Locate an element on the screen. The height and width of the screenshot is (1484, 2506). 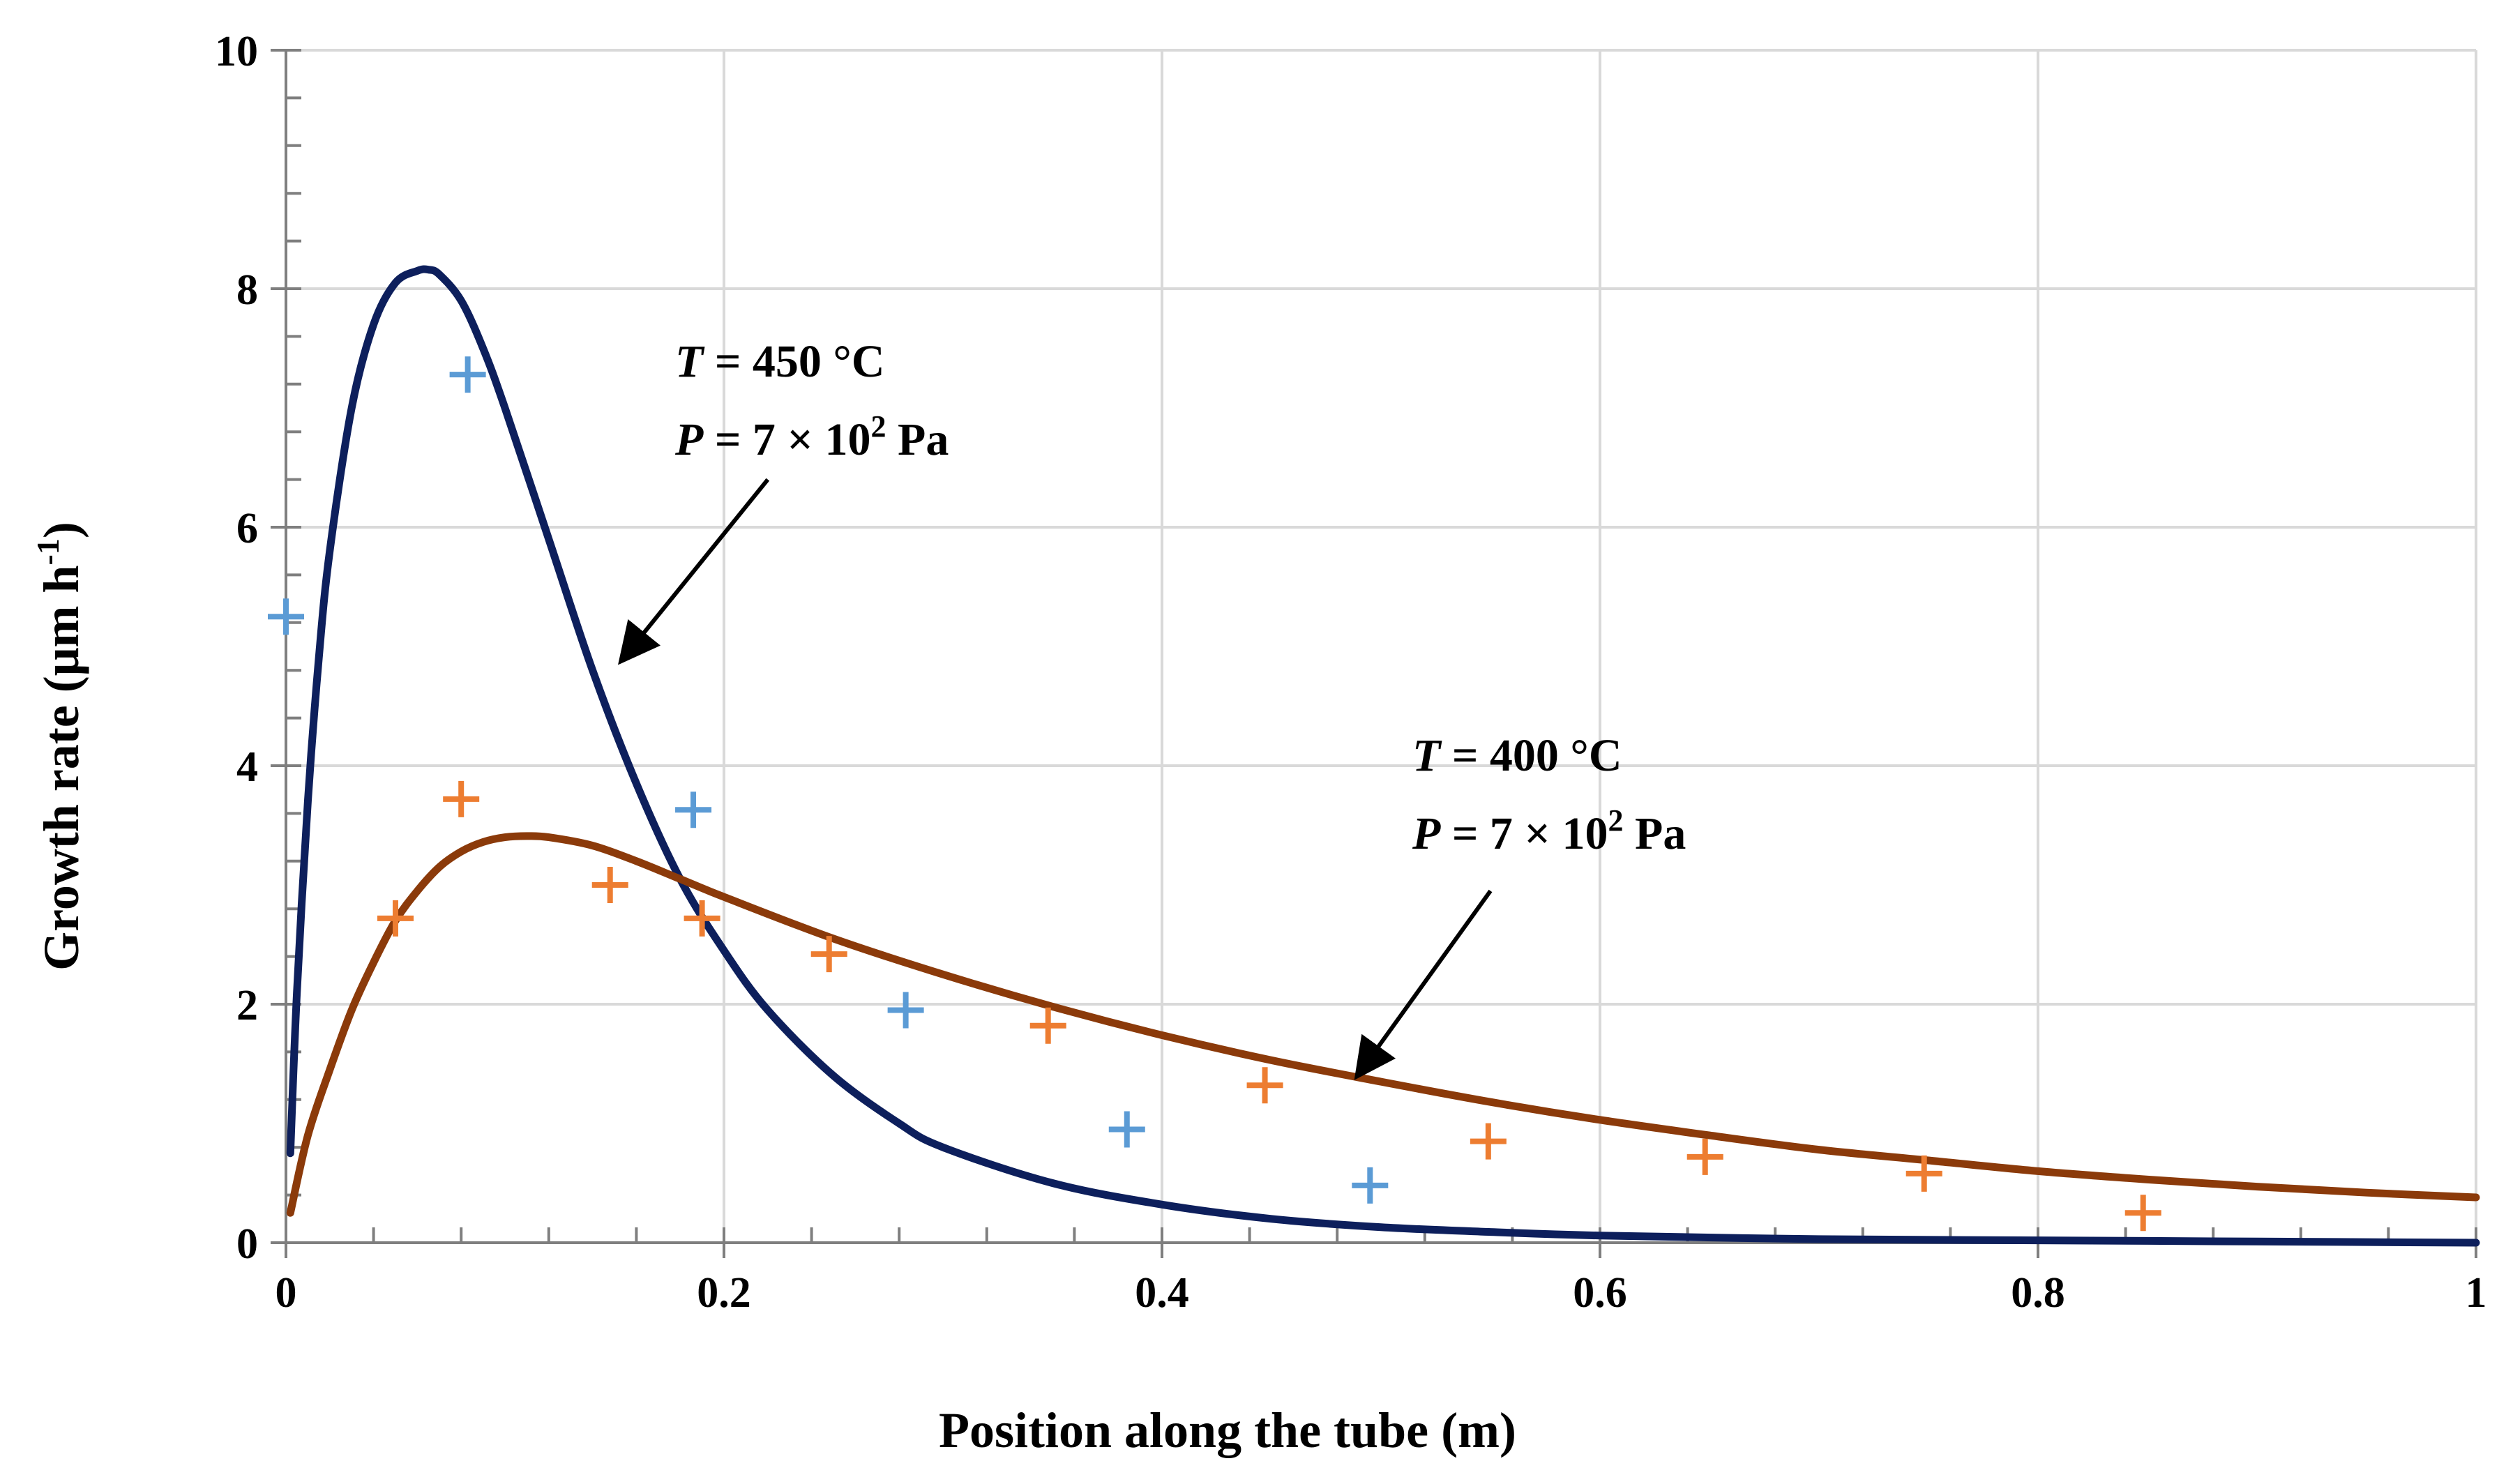
annotation-400-temperature: T = 400 °C is located at coordinates (1517, 755).